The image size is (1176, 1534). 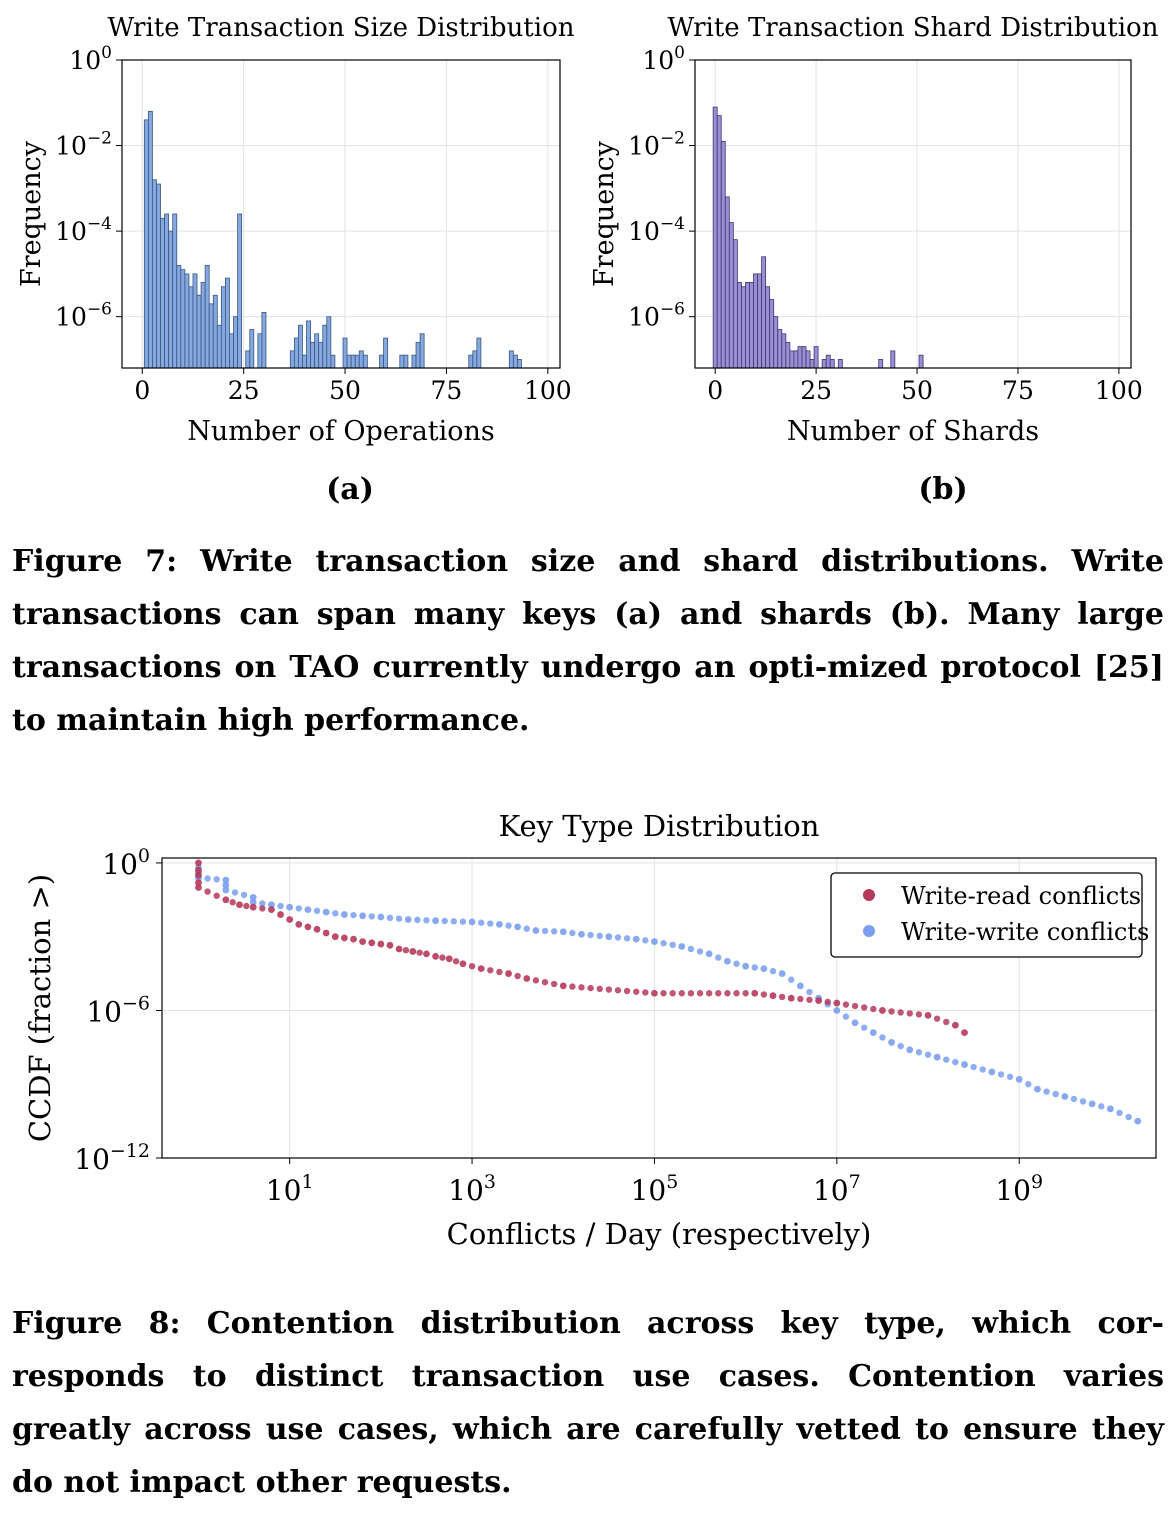 I want to click on chart-title: Key Type Distribution, so click(x=659, y=826).